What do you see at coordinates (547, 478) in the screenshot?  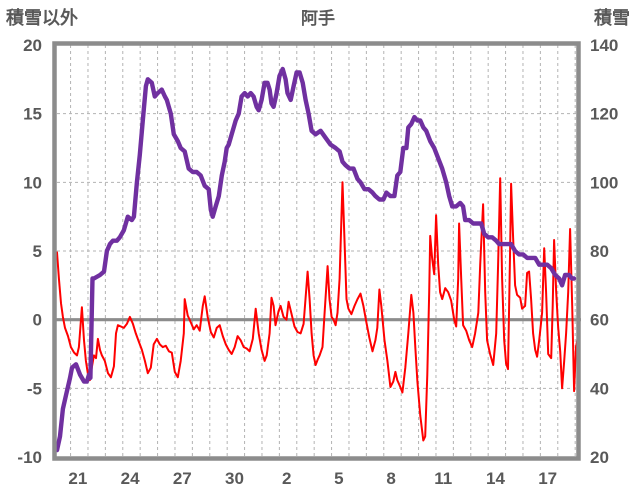 I see `x-axis-tick-label: 17` at bounding box center [547, 478].